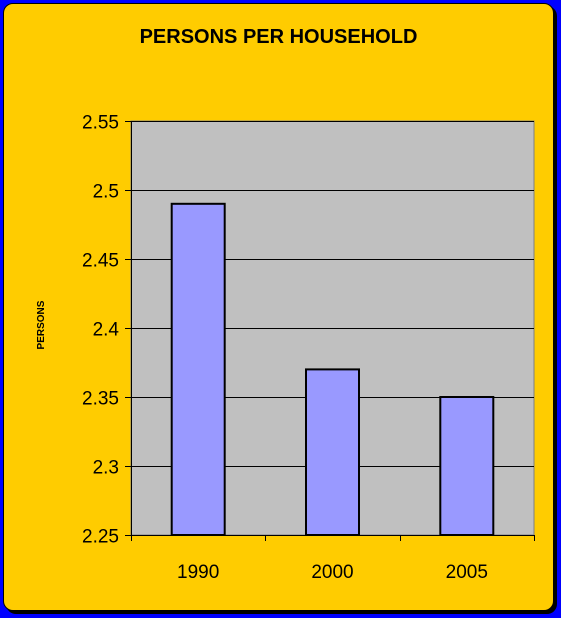 This screenshot has height=618, width=561. I want to click on chart-title: PERSONS PER HOUSEHOLD, so click(278, 37).